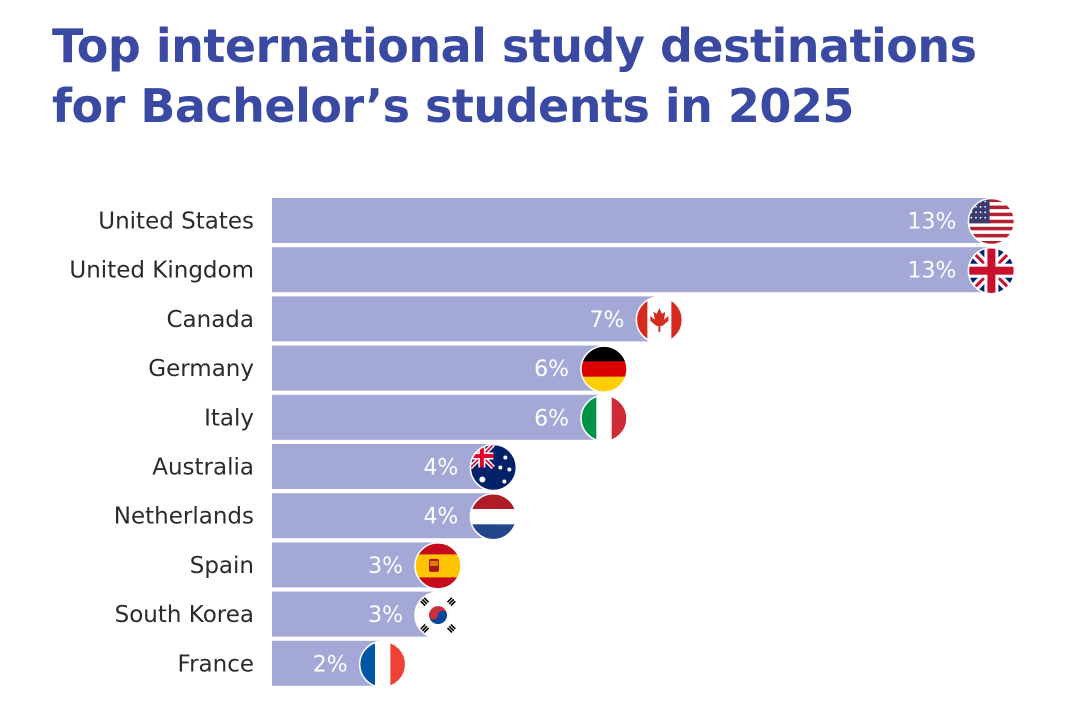 This screenshot has height=706, width=1080. I want to click on value-label: 7%, so click(606, 320).